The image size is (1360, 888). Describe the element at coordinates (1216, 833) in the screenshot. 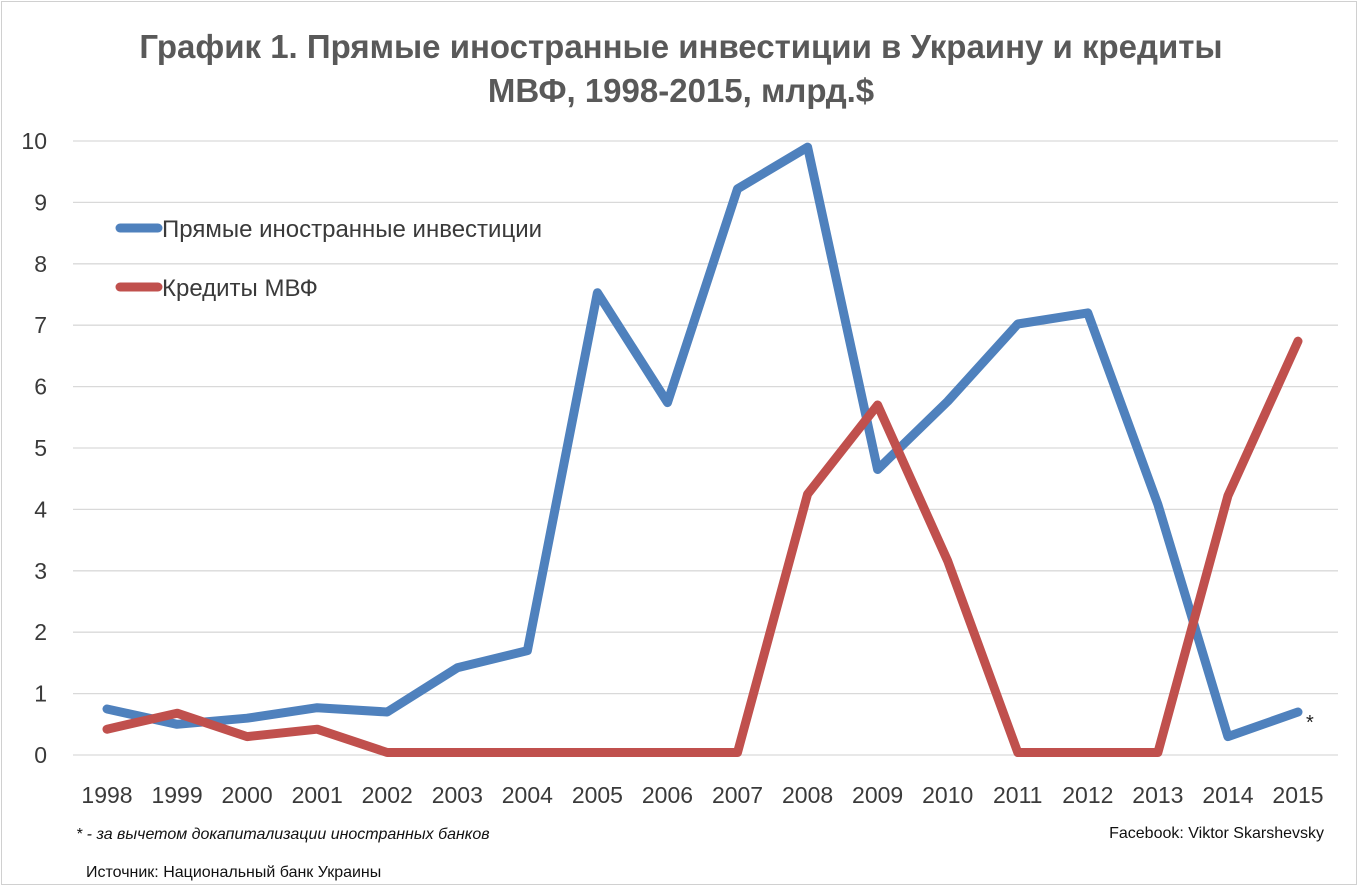

I see `author-credit: Facebook: Viktor Skarshevsky` at that location.